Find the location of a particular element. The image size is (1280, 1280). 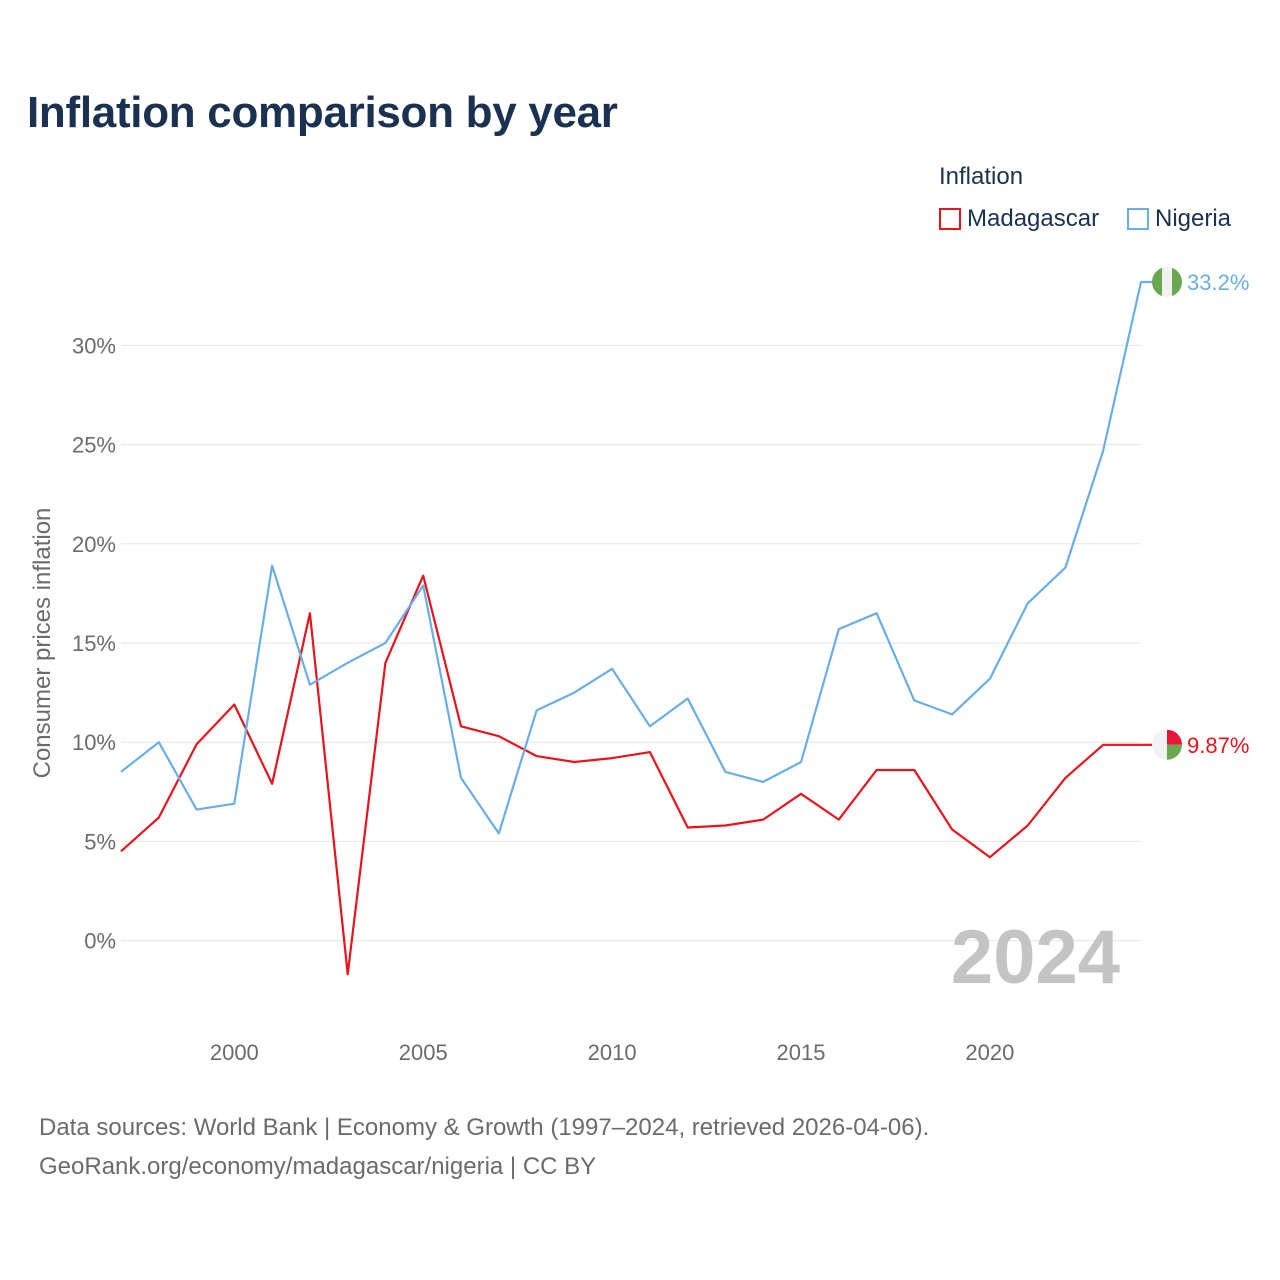

y-axis-label: Consumer prices inflation is located at coordinates (42, 643).